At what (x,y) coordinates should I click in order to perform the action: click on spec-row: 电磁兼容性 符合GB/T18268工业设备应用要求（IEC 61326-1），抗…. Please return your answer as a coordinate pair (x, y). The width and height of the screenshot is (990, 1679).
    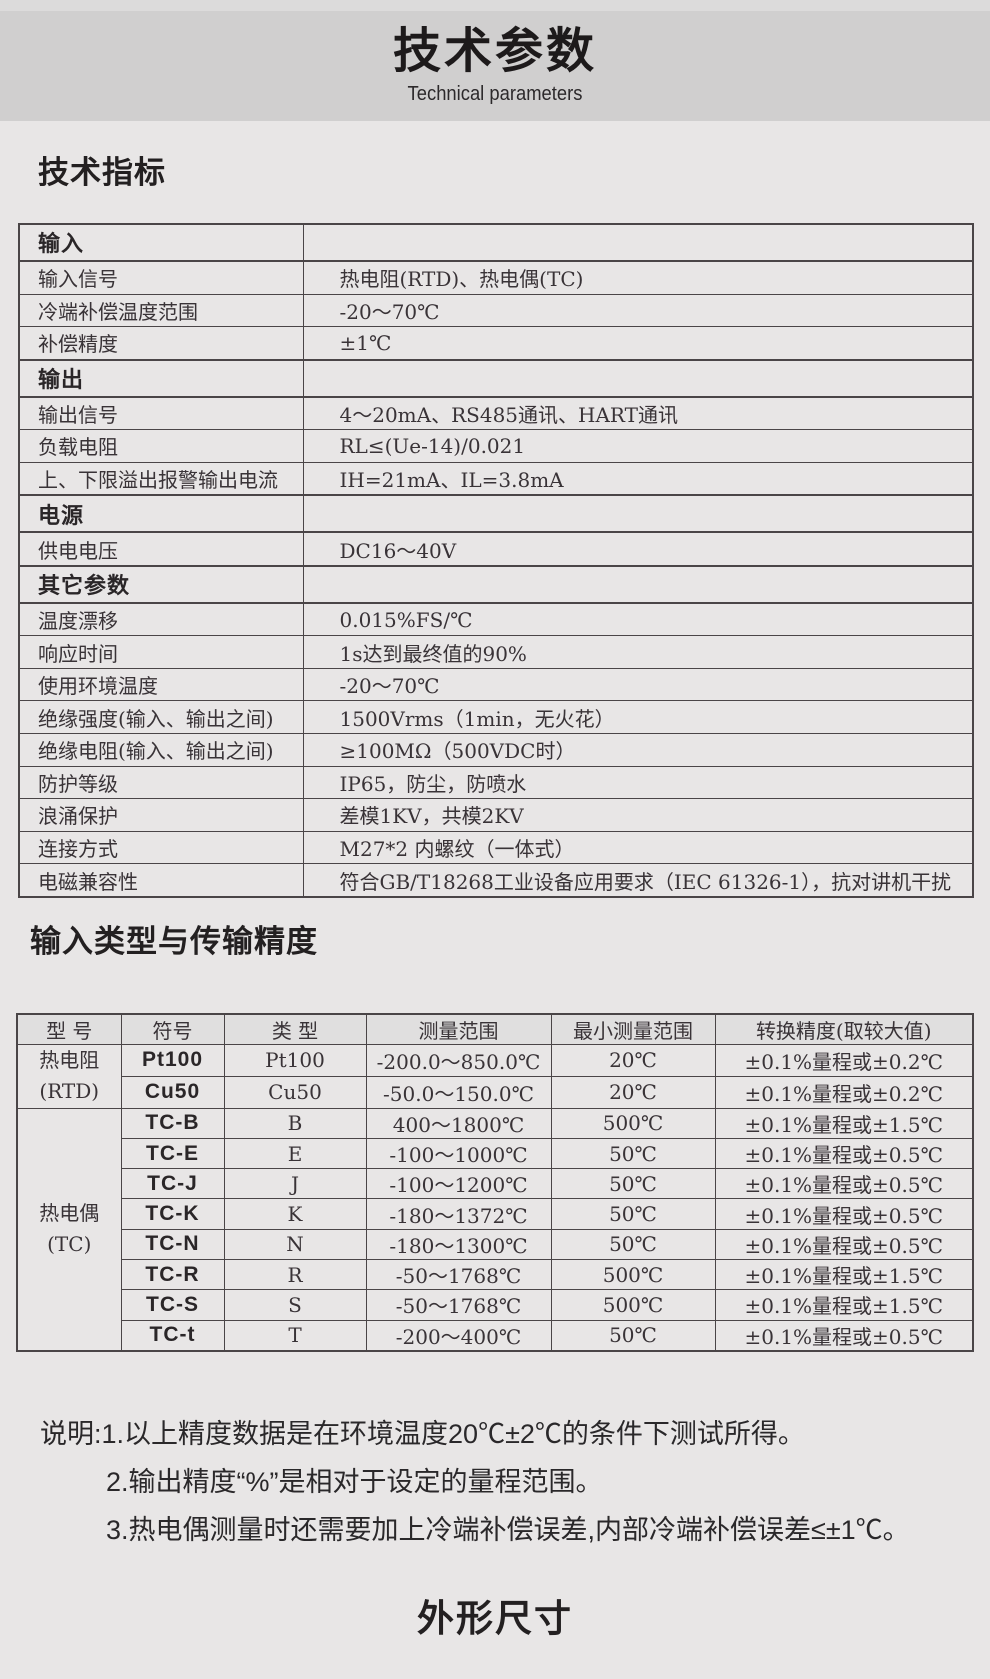
    Looking at the image, I should click on (496, 880).